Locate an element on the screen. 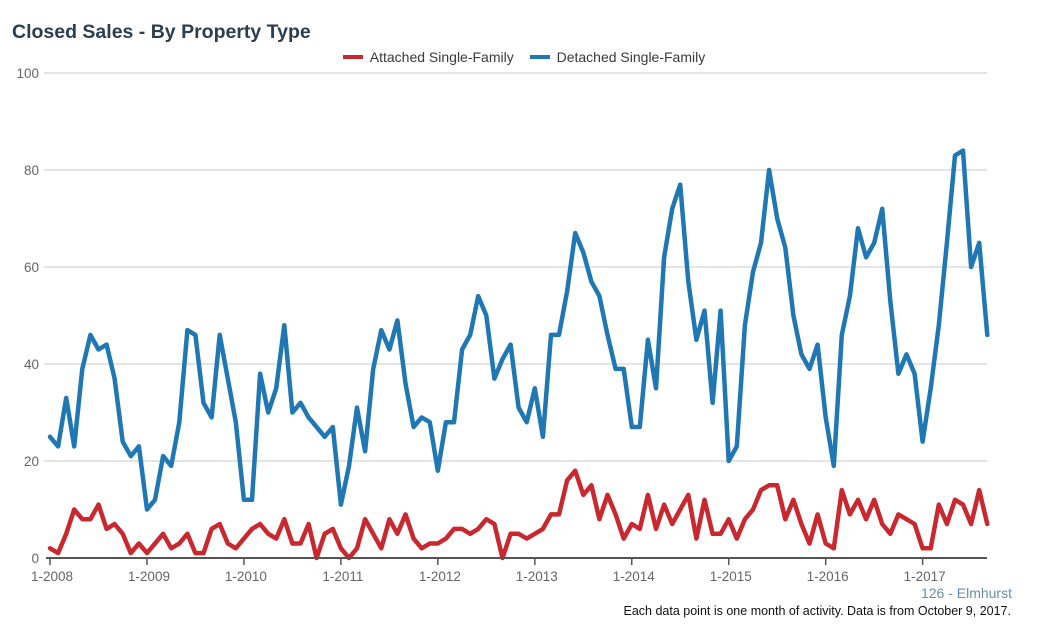  ytick-label-40: 40 is located at coordinates (31, 364).